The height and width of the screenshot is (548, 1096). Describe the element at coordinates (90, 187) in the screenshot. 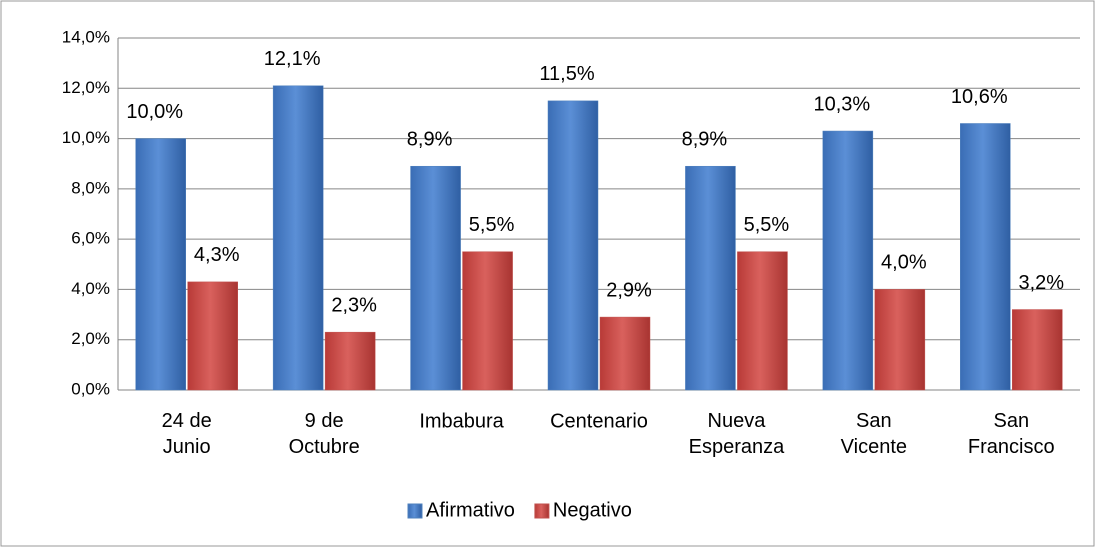

I see `y-tick-label: 8,0%` at that location.